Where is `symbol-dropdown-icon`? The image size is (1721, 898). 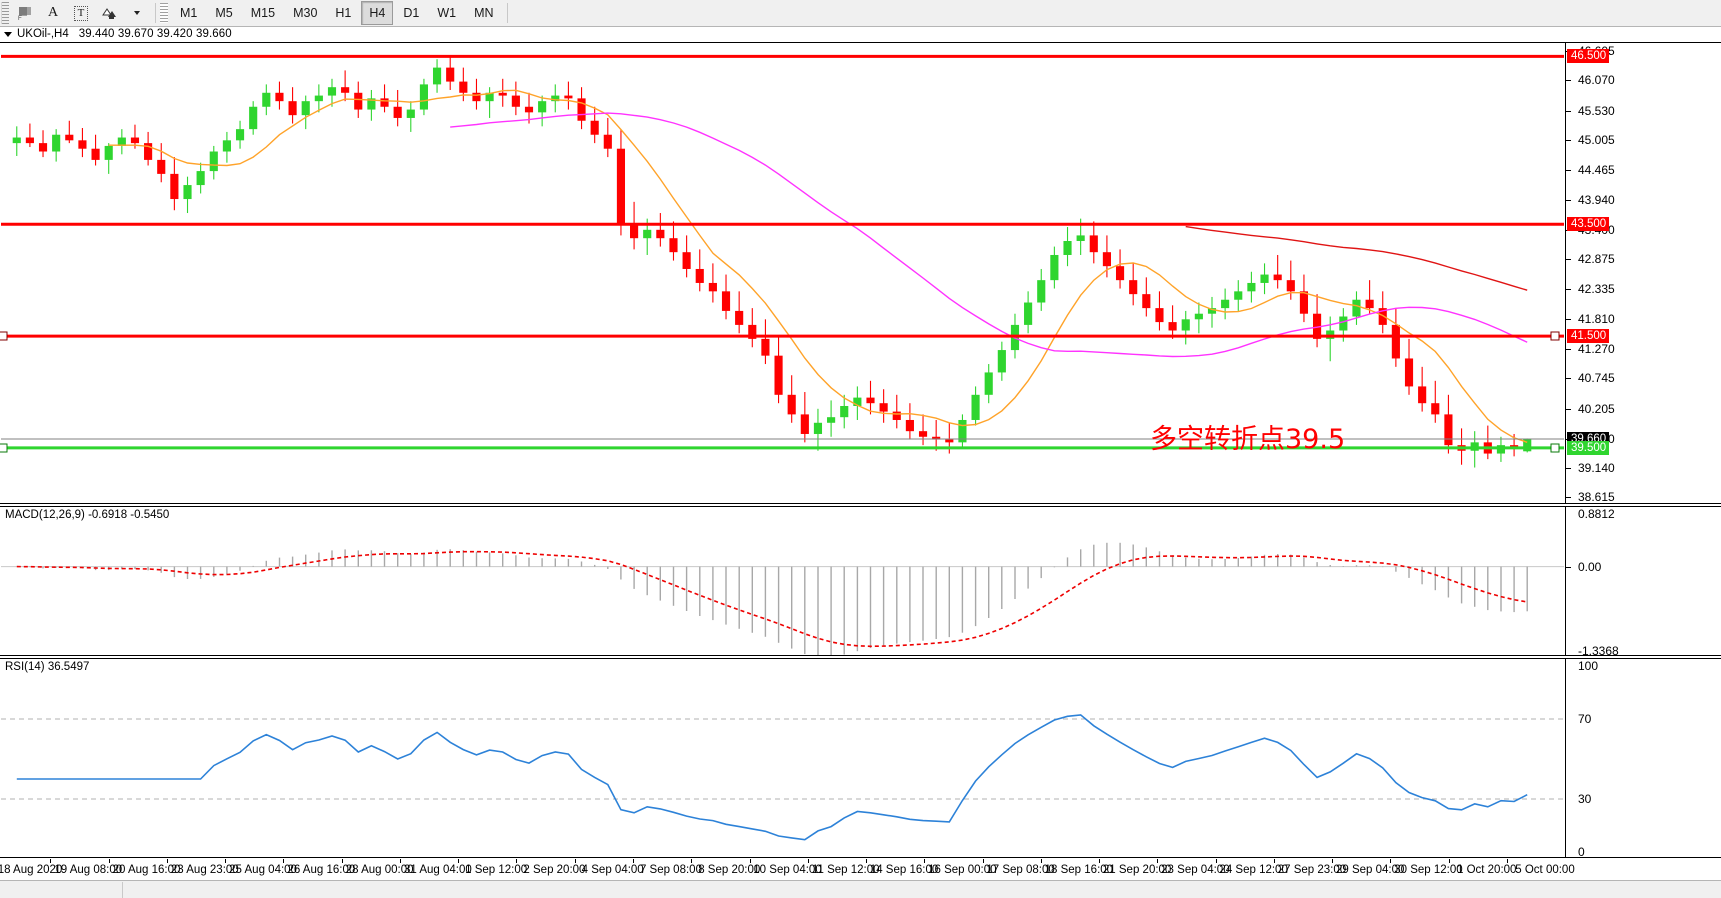
symbol-dropdown-icon is located at coordinates (8, 34).